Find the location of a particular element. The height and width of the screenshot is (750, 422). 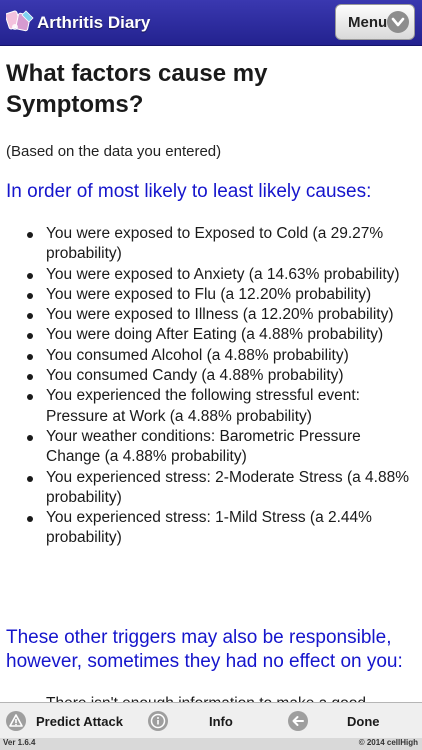

info-label: Info is located at coordinates (221, 721).